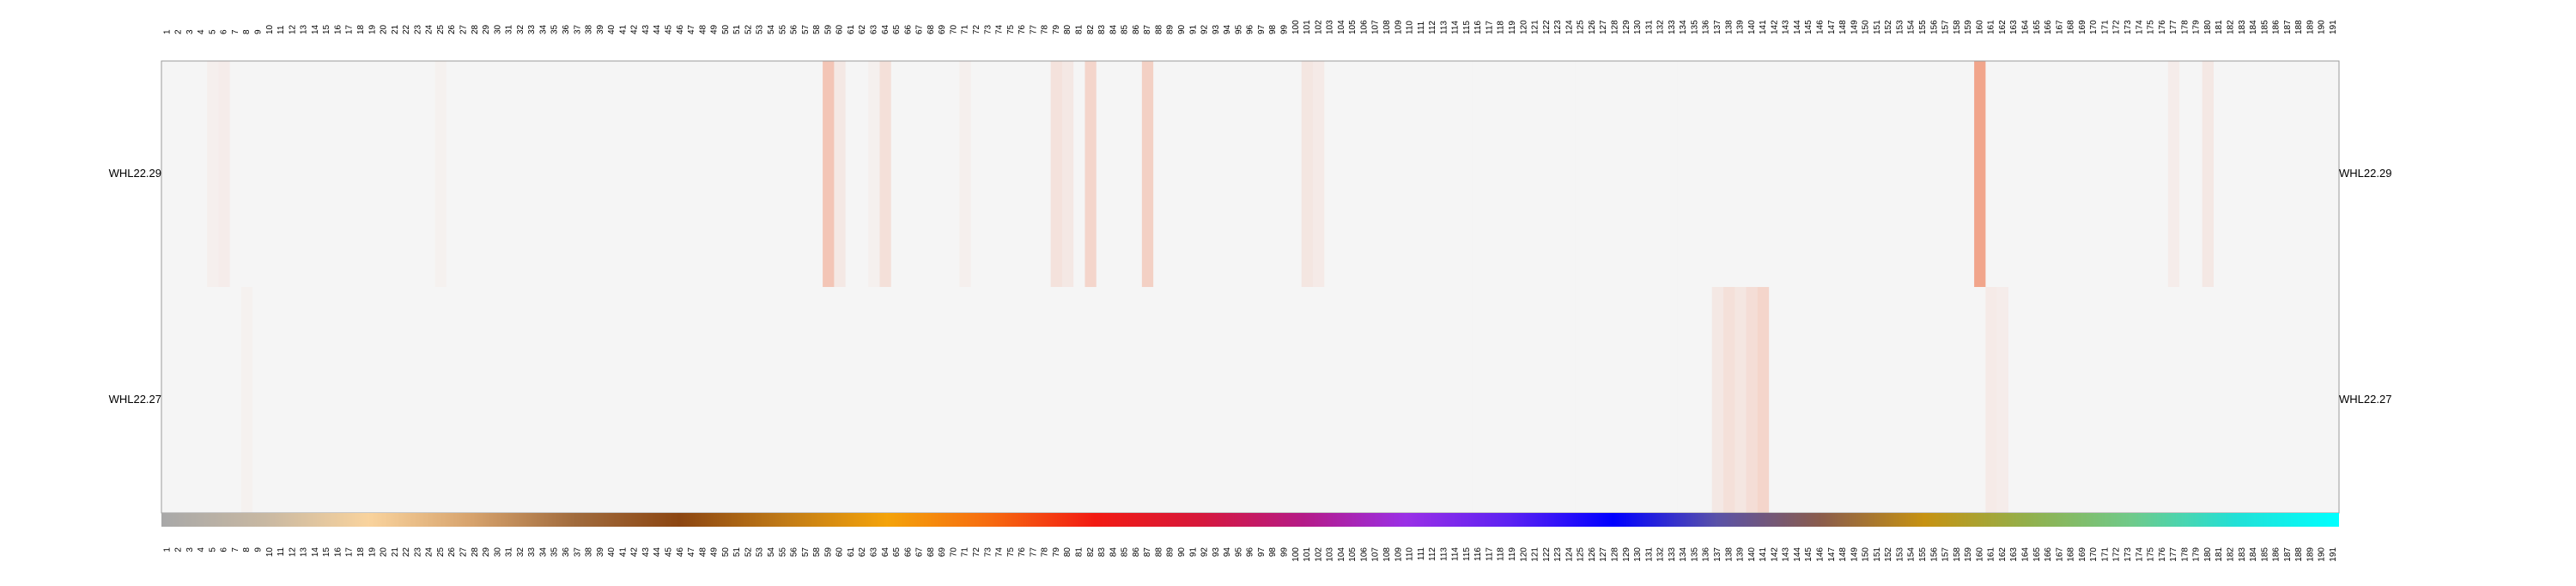  I want to click on column-tick-label: 111, so click(1422, 27).